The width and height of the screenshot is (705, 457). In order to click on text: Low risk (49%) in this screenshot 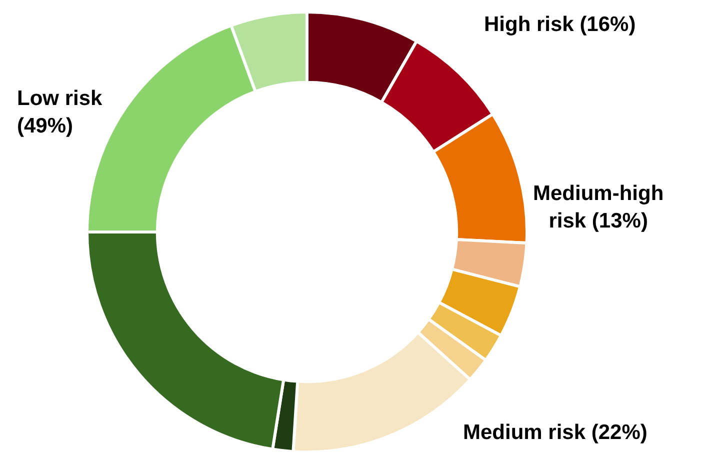, I will do `click(60, 112)`.